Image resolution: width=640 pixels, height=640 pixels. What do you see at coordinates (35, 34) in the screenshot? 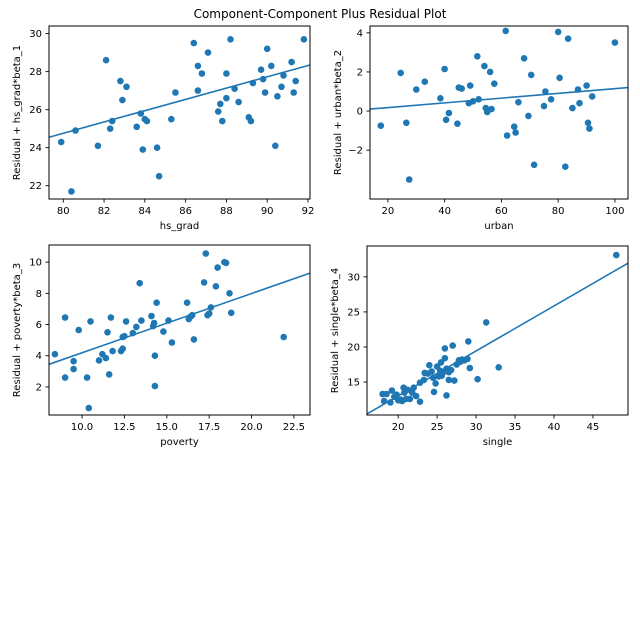
I see `y-tick-label: 30` at bounding box center [35, 34].